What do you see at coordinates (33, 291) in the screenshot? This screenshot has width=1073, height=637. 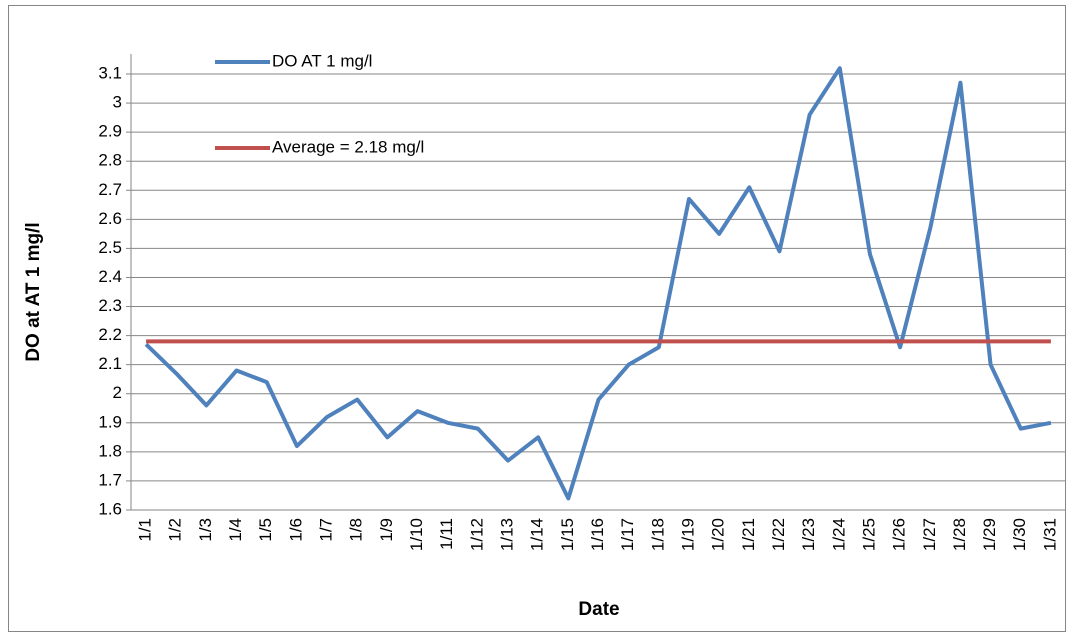 I see `y-axis-title: DO at AT 1 mg/l` at bounding box center [33, 291].